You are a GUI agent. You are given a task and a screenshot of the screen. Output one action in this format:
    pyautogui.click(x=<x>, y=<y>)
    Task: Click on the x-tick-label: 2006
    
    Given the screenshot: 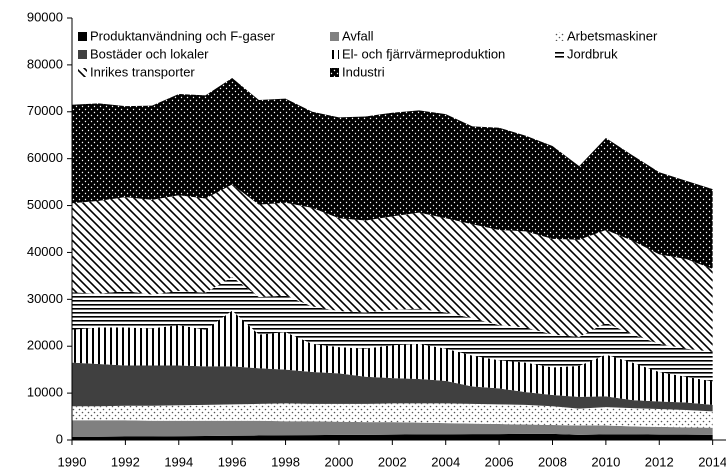 What is the action you would take?
    pyautogui.click(x=499, y=461)
    